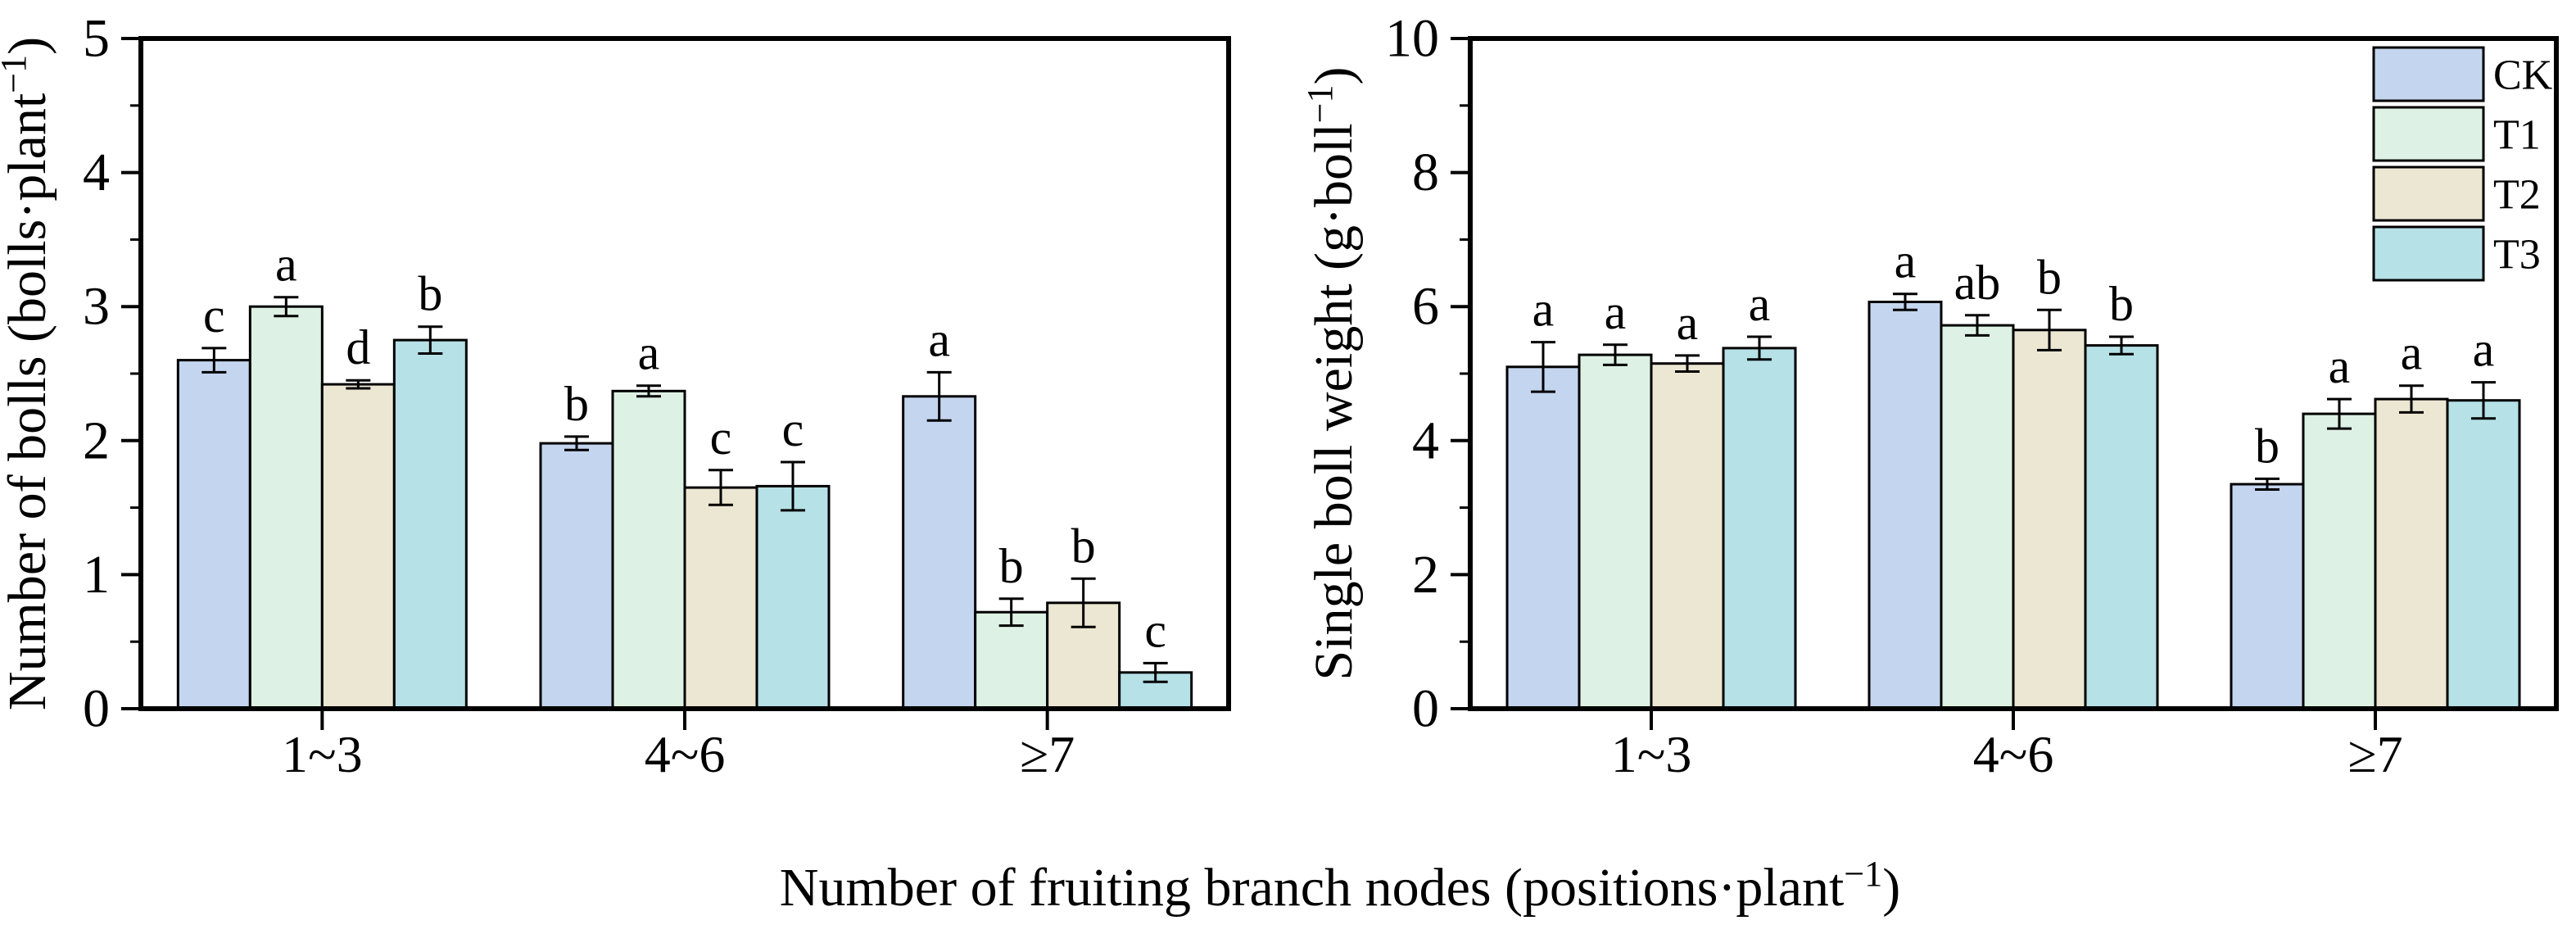 The image size is (2576, 934). I want to click on sig-letter-T2-1~3: a, so click(1688, 323).